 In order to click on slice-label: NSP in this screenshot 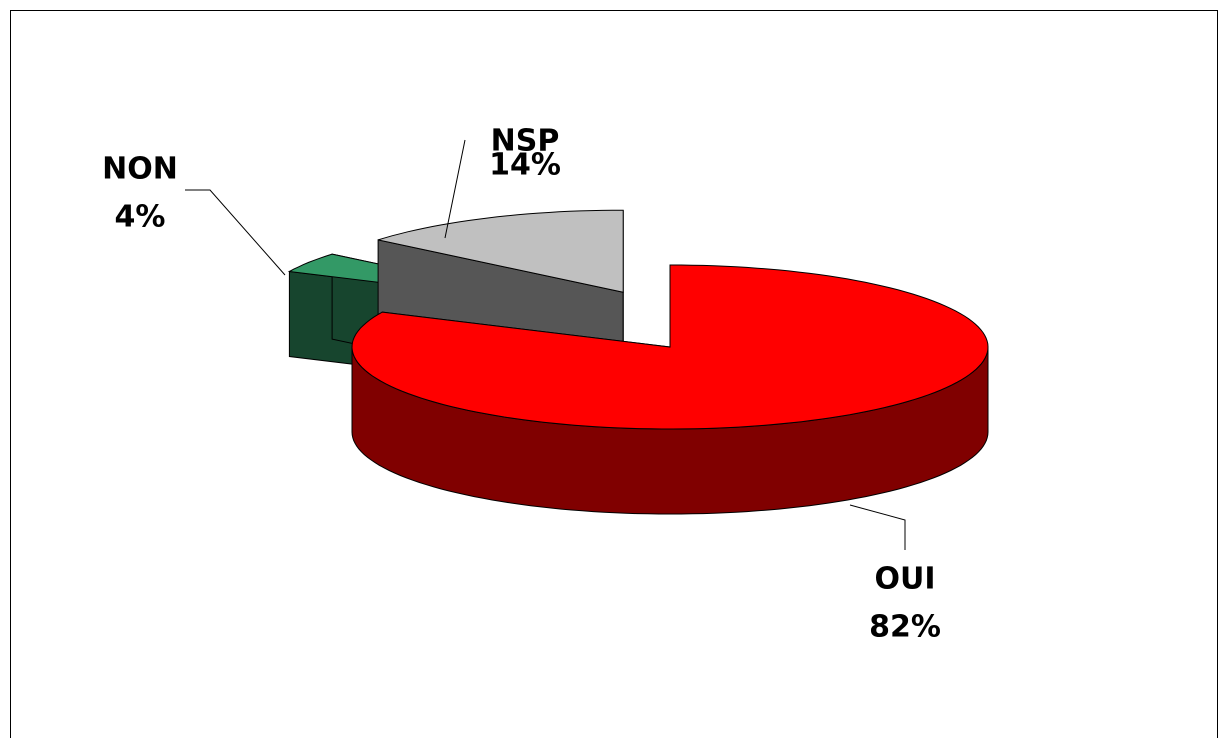, I will do `click(525, 141)`.